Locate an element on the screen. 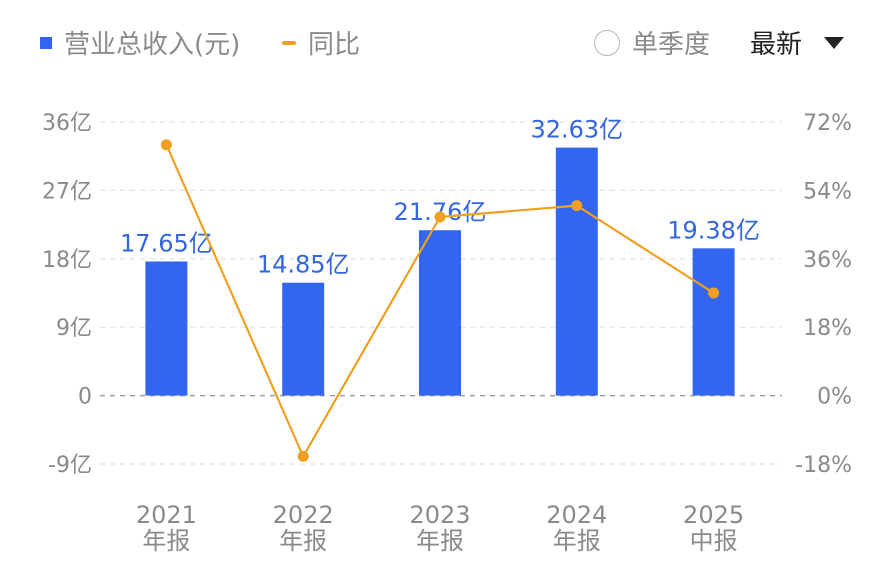 The width and height of the screenshot is (893, 572). y-left-tick-label: 18亿 is located at coordinates (67, 260).